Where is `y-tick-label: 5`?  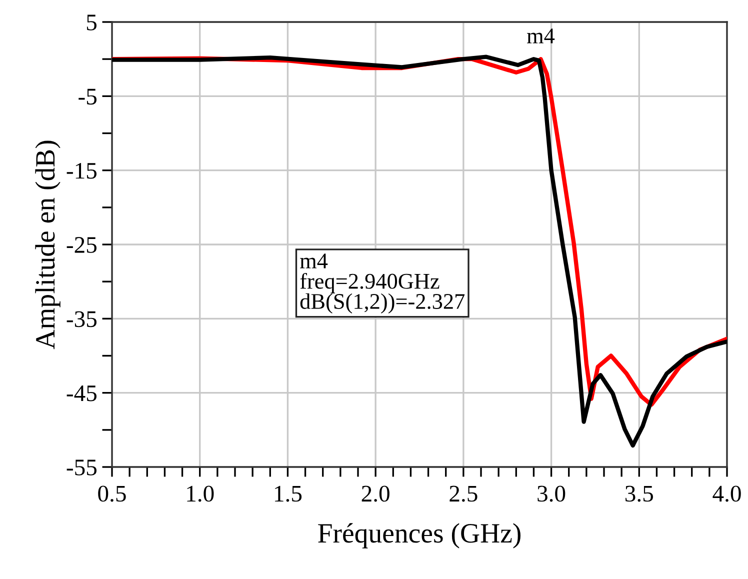 y-tick-label: 5 is located at coordinates (91, 22).